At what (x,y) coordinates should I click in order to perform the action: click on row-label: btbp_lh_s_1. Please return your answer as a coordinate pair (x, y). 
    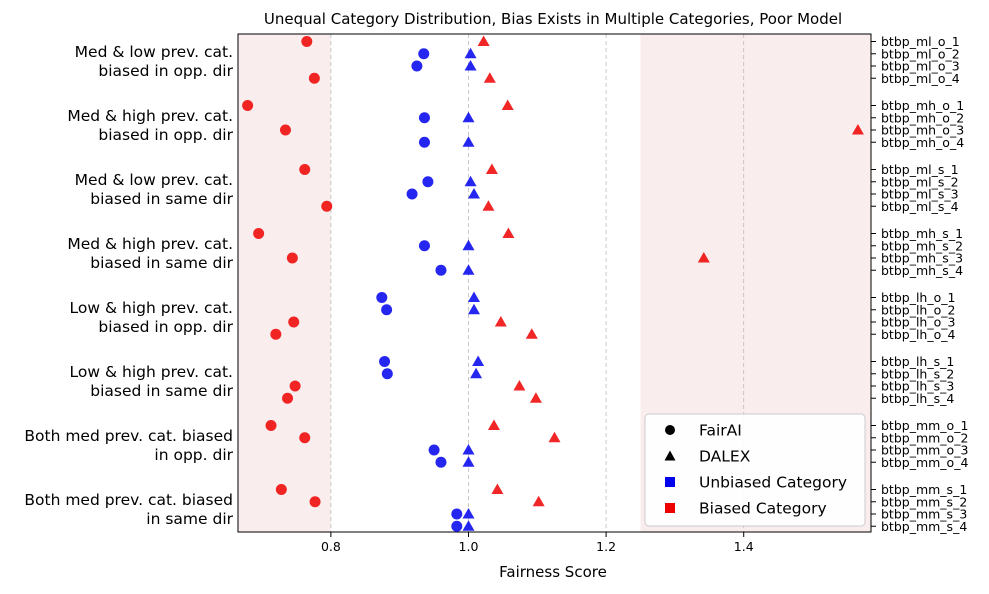
    Looking at the image, I should click on (917, 361).